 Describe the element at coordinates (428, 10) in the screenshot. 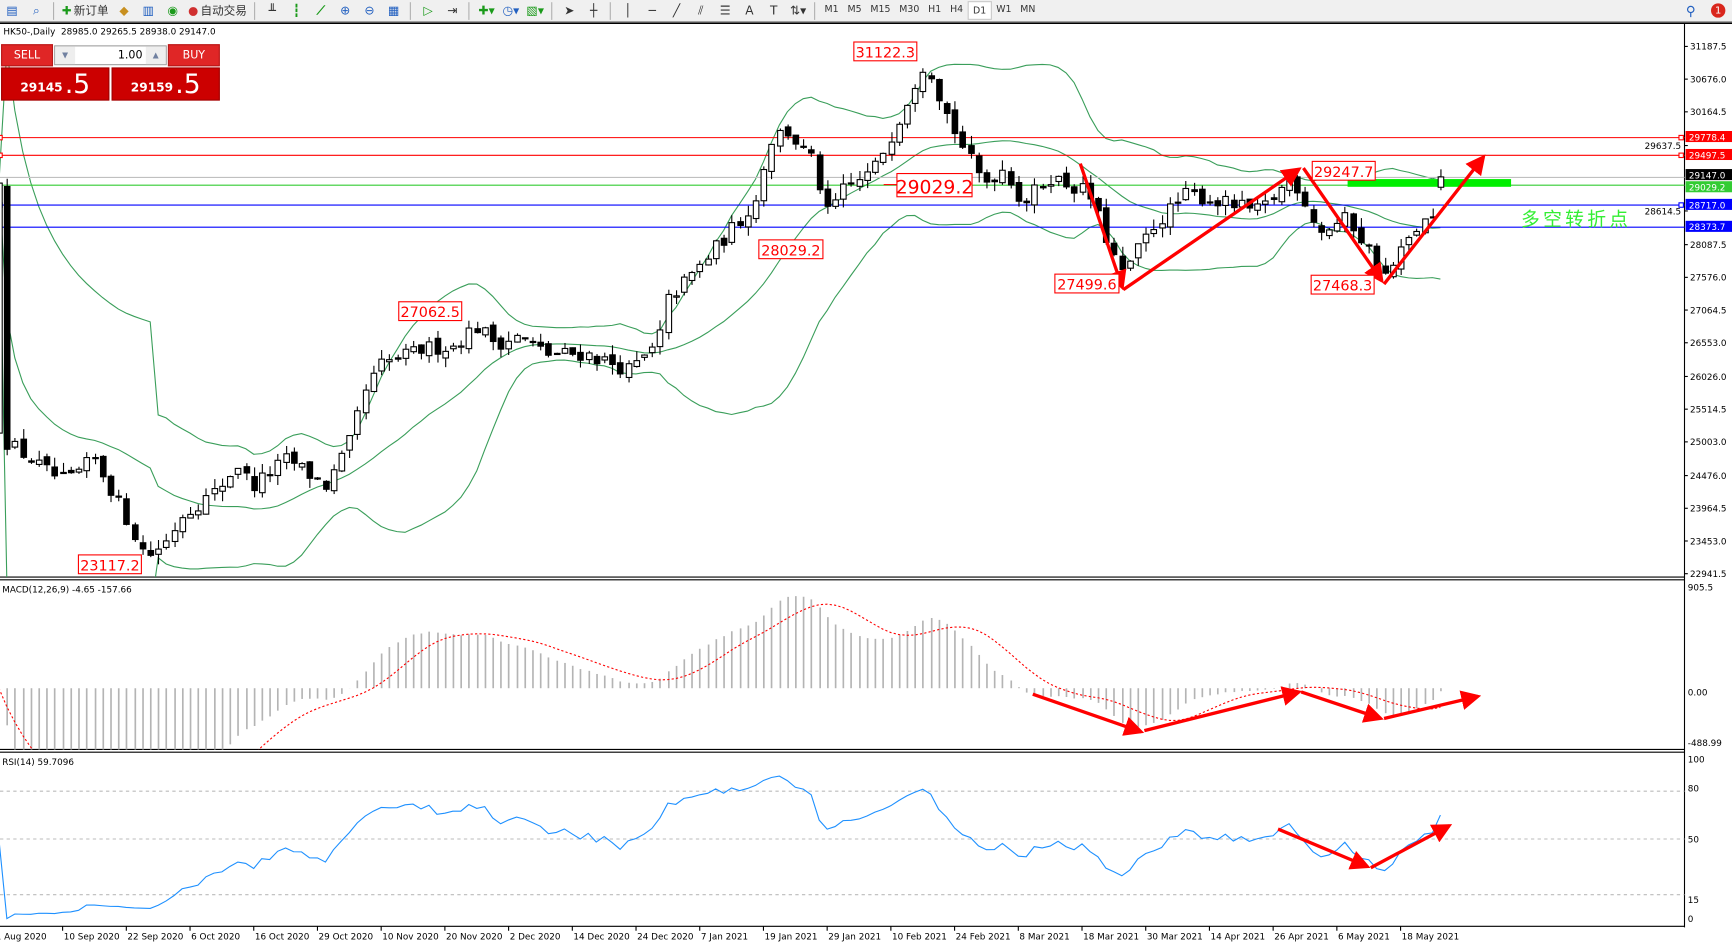

I see `autoscroll-icon: ▷` at that location.